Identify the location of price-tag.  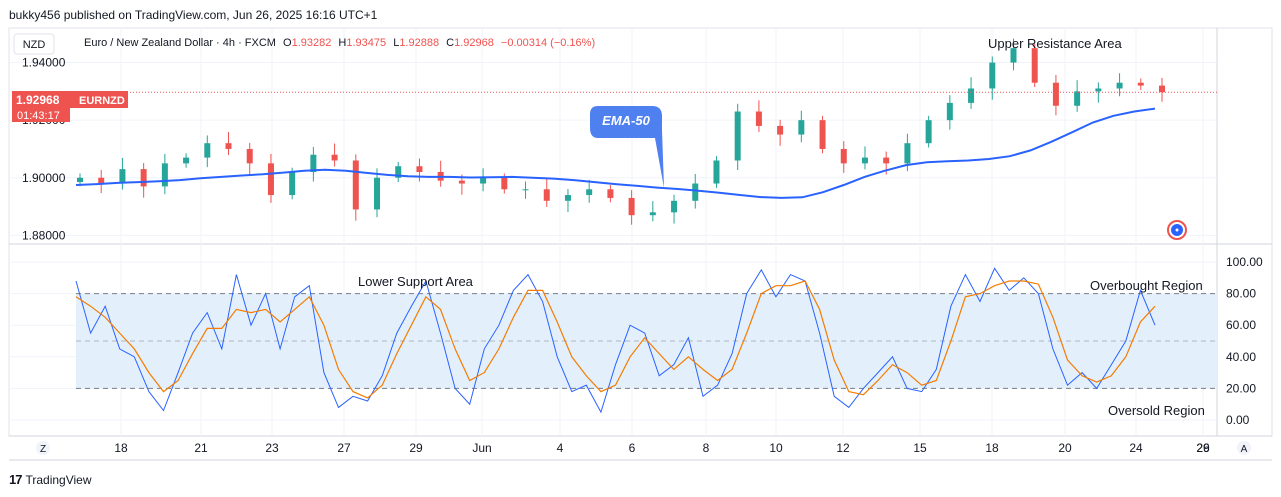
(70, 99).